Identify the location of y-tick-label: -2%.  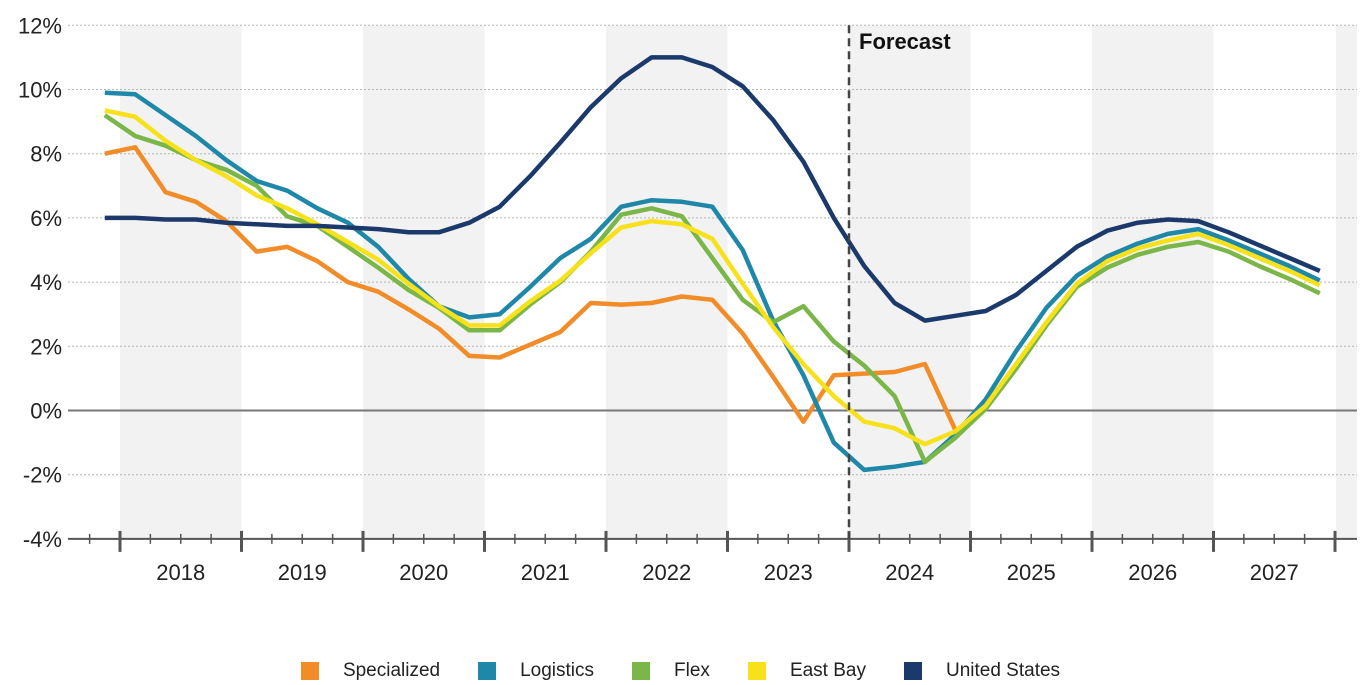
(42, 475).